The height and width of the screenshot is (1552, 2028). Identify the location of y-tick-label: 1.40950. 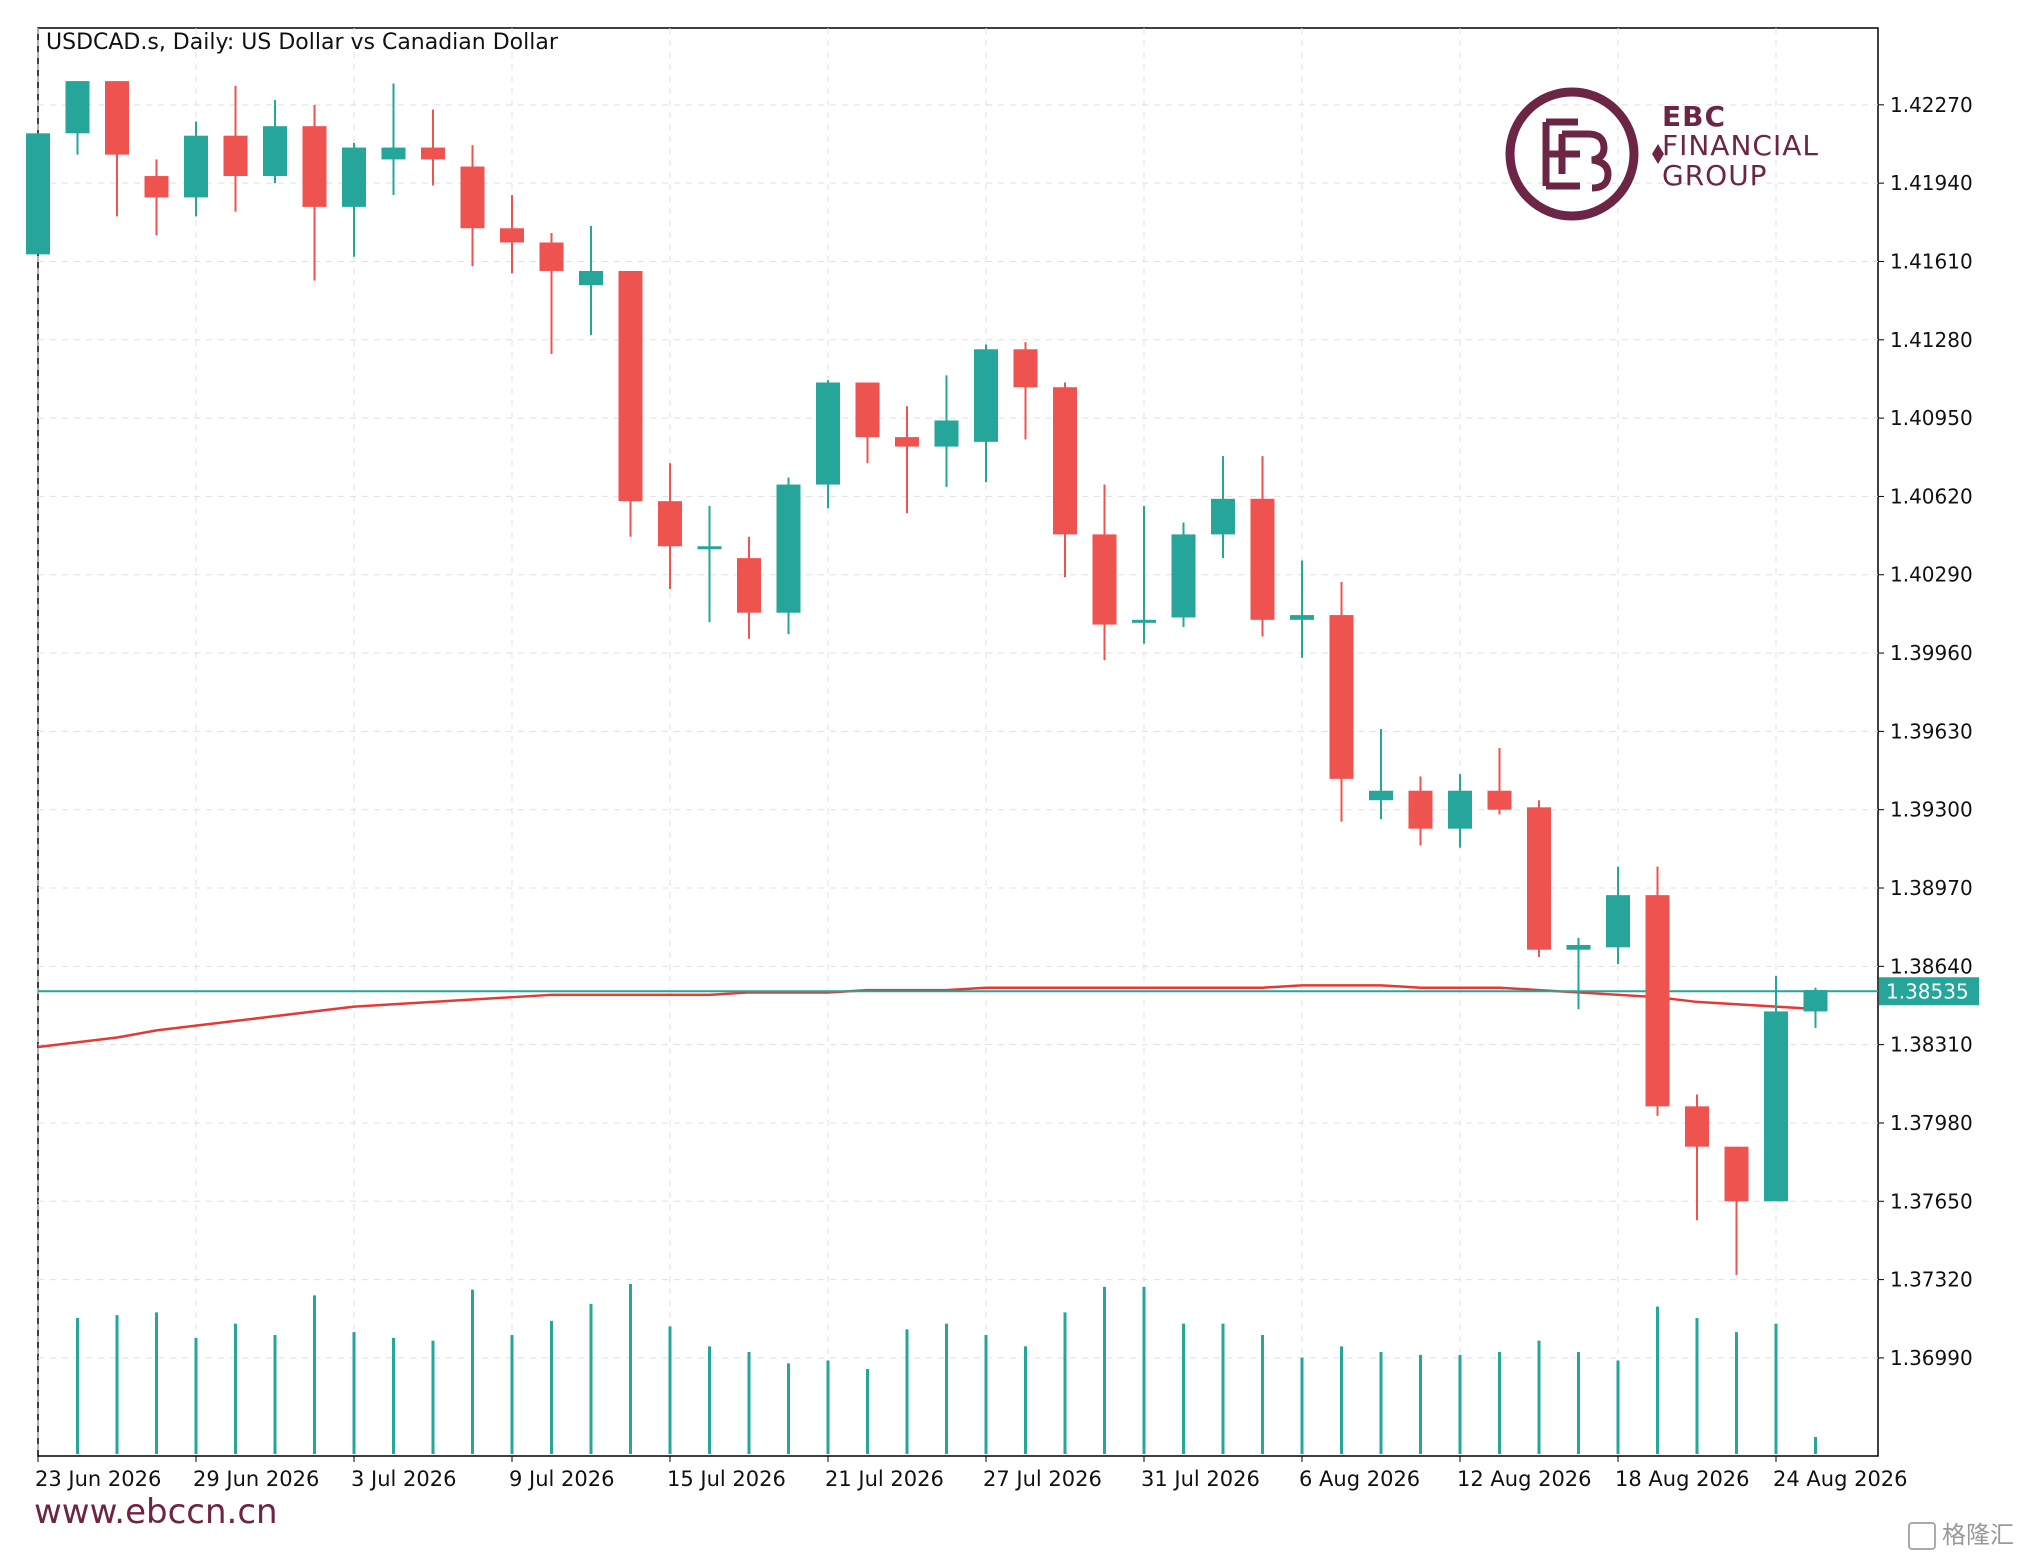
(1931, 418).